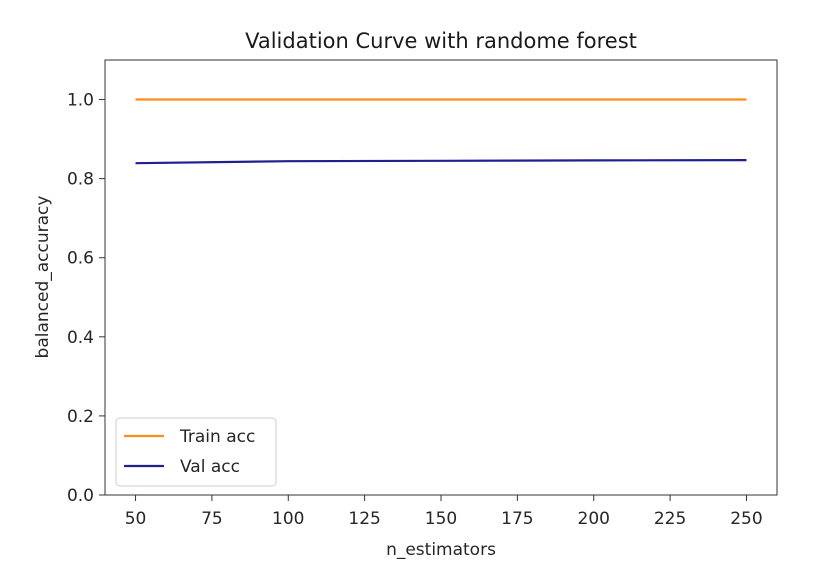  I want to click on x-tick-label: 75, so click(212, 519).